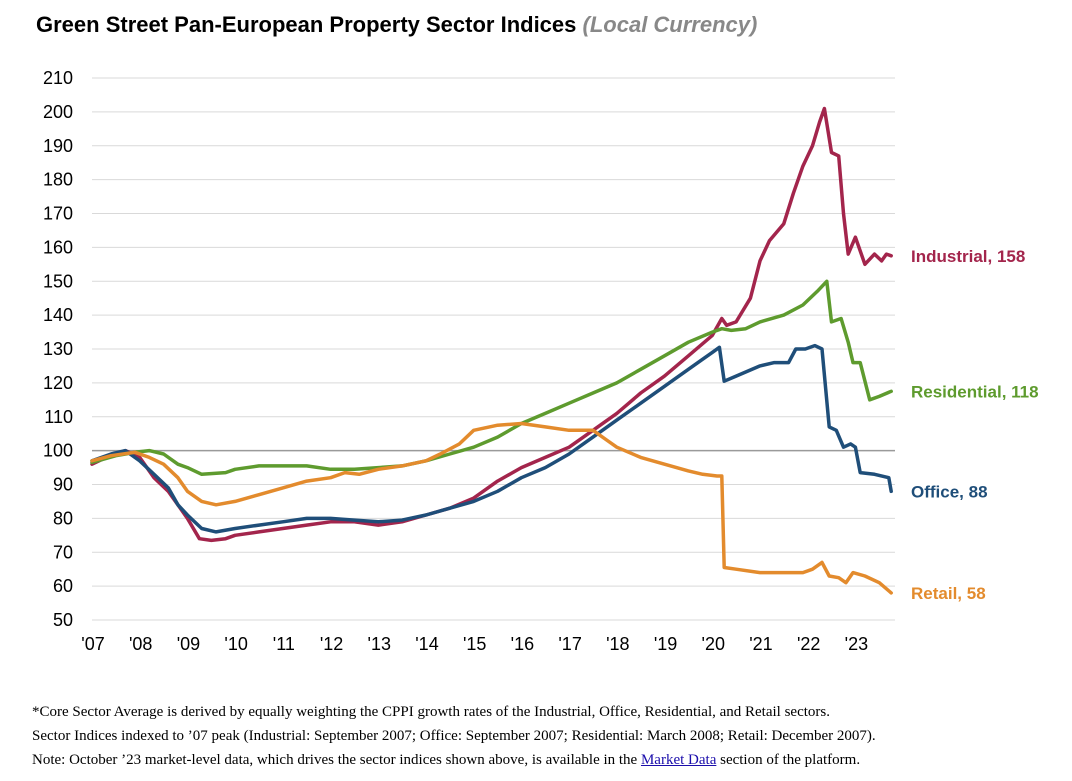 Image resolution: width=1072 pixels, height=781 pixels. Describe the element at coordinates (63, 485) in the screenshot. I see `y-tick-label: 90` at that location.